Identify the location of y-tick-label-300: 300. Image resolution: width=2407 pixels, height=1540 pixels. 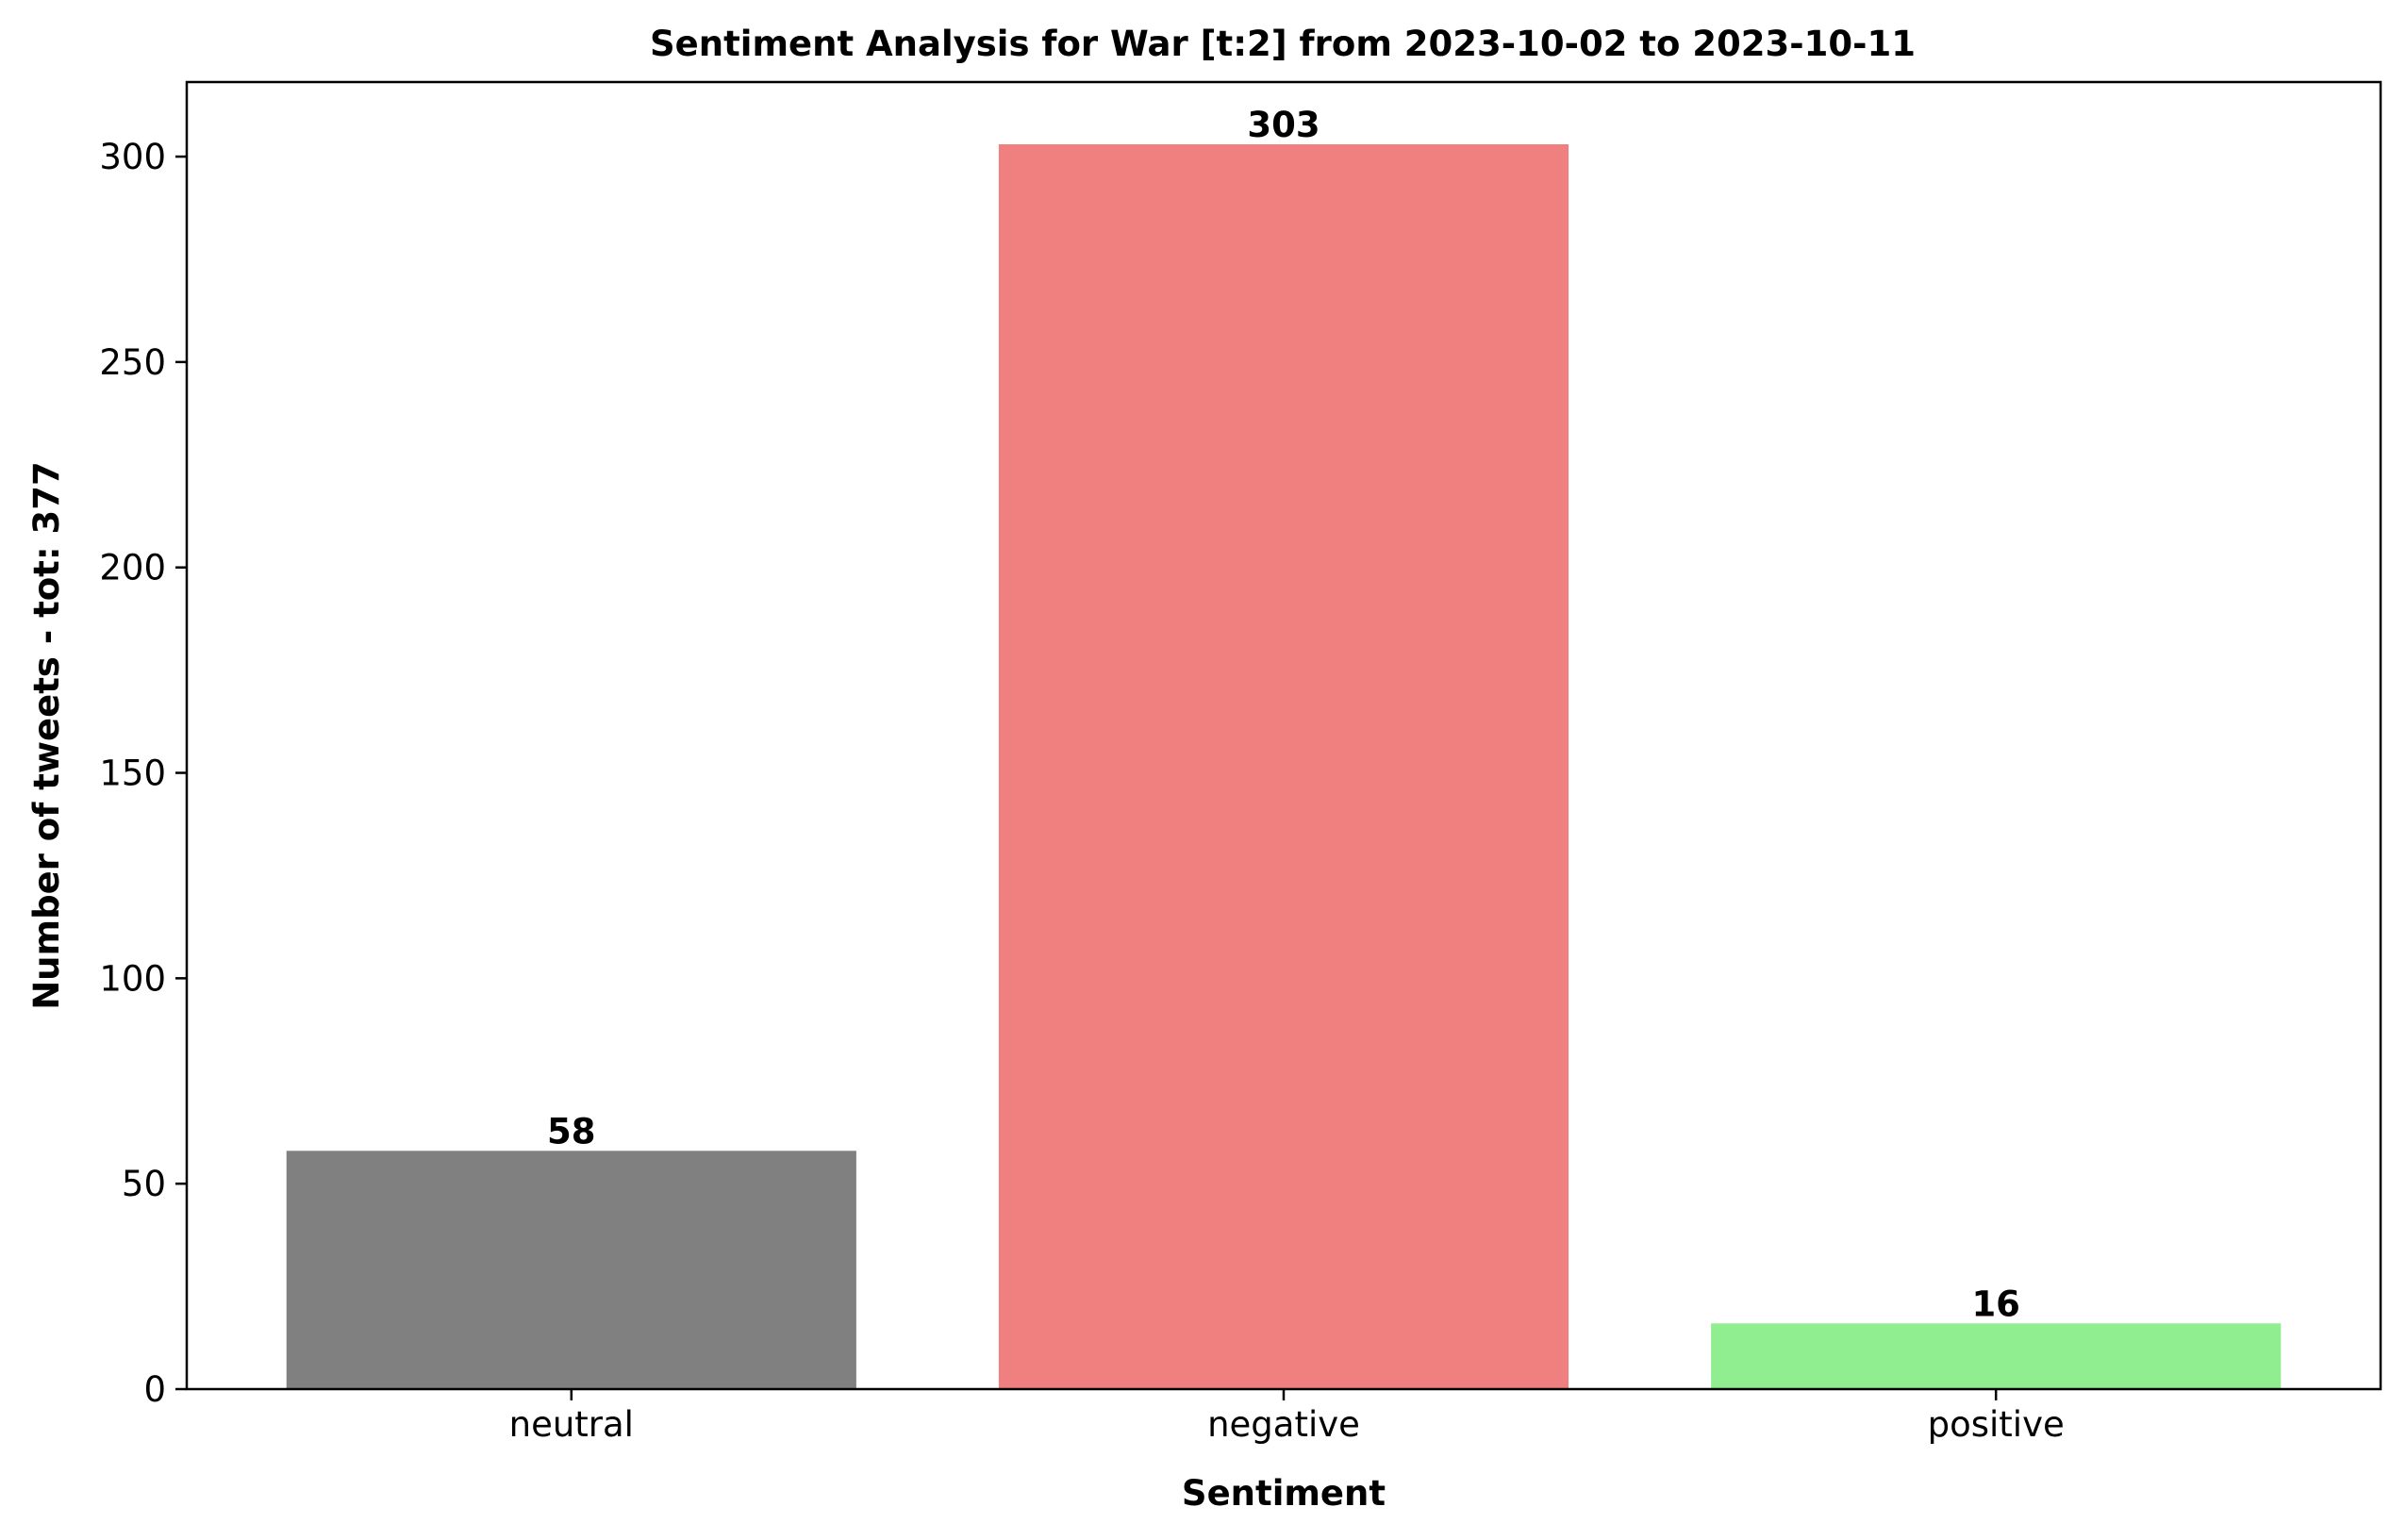
(133, 157).